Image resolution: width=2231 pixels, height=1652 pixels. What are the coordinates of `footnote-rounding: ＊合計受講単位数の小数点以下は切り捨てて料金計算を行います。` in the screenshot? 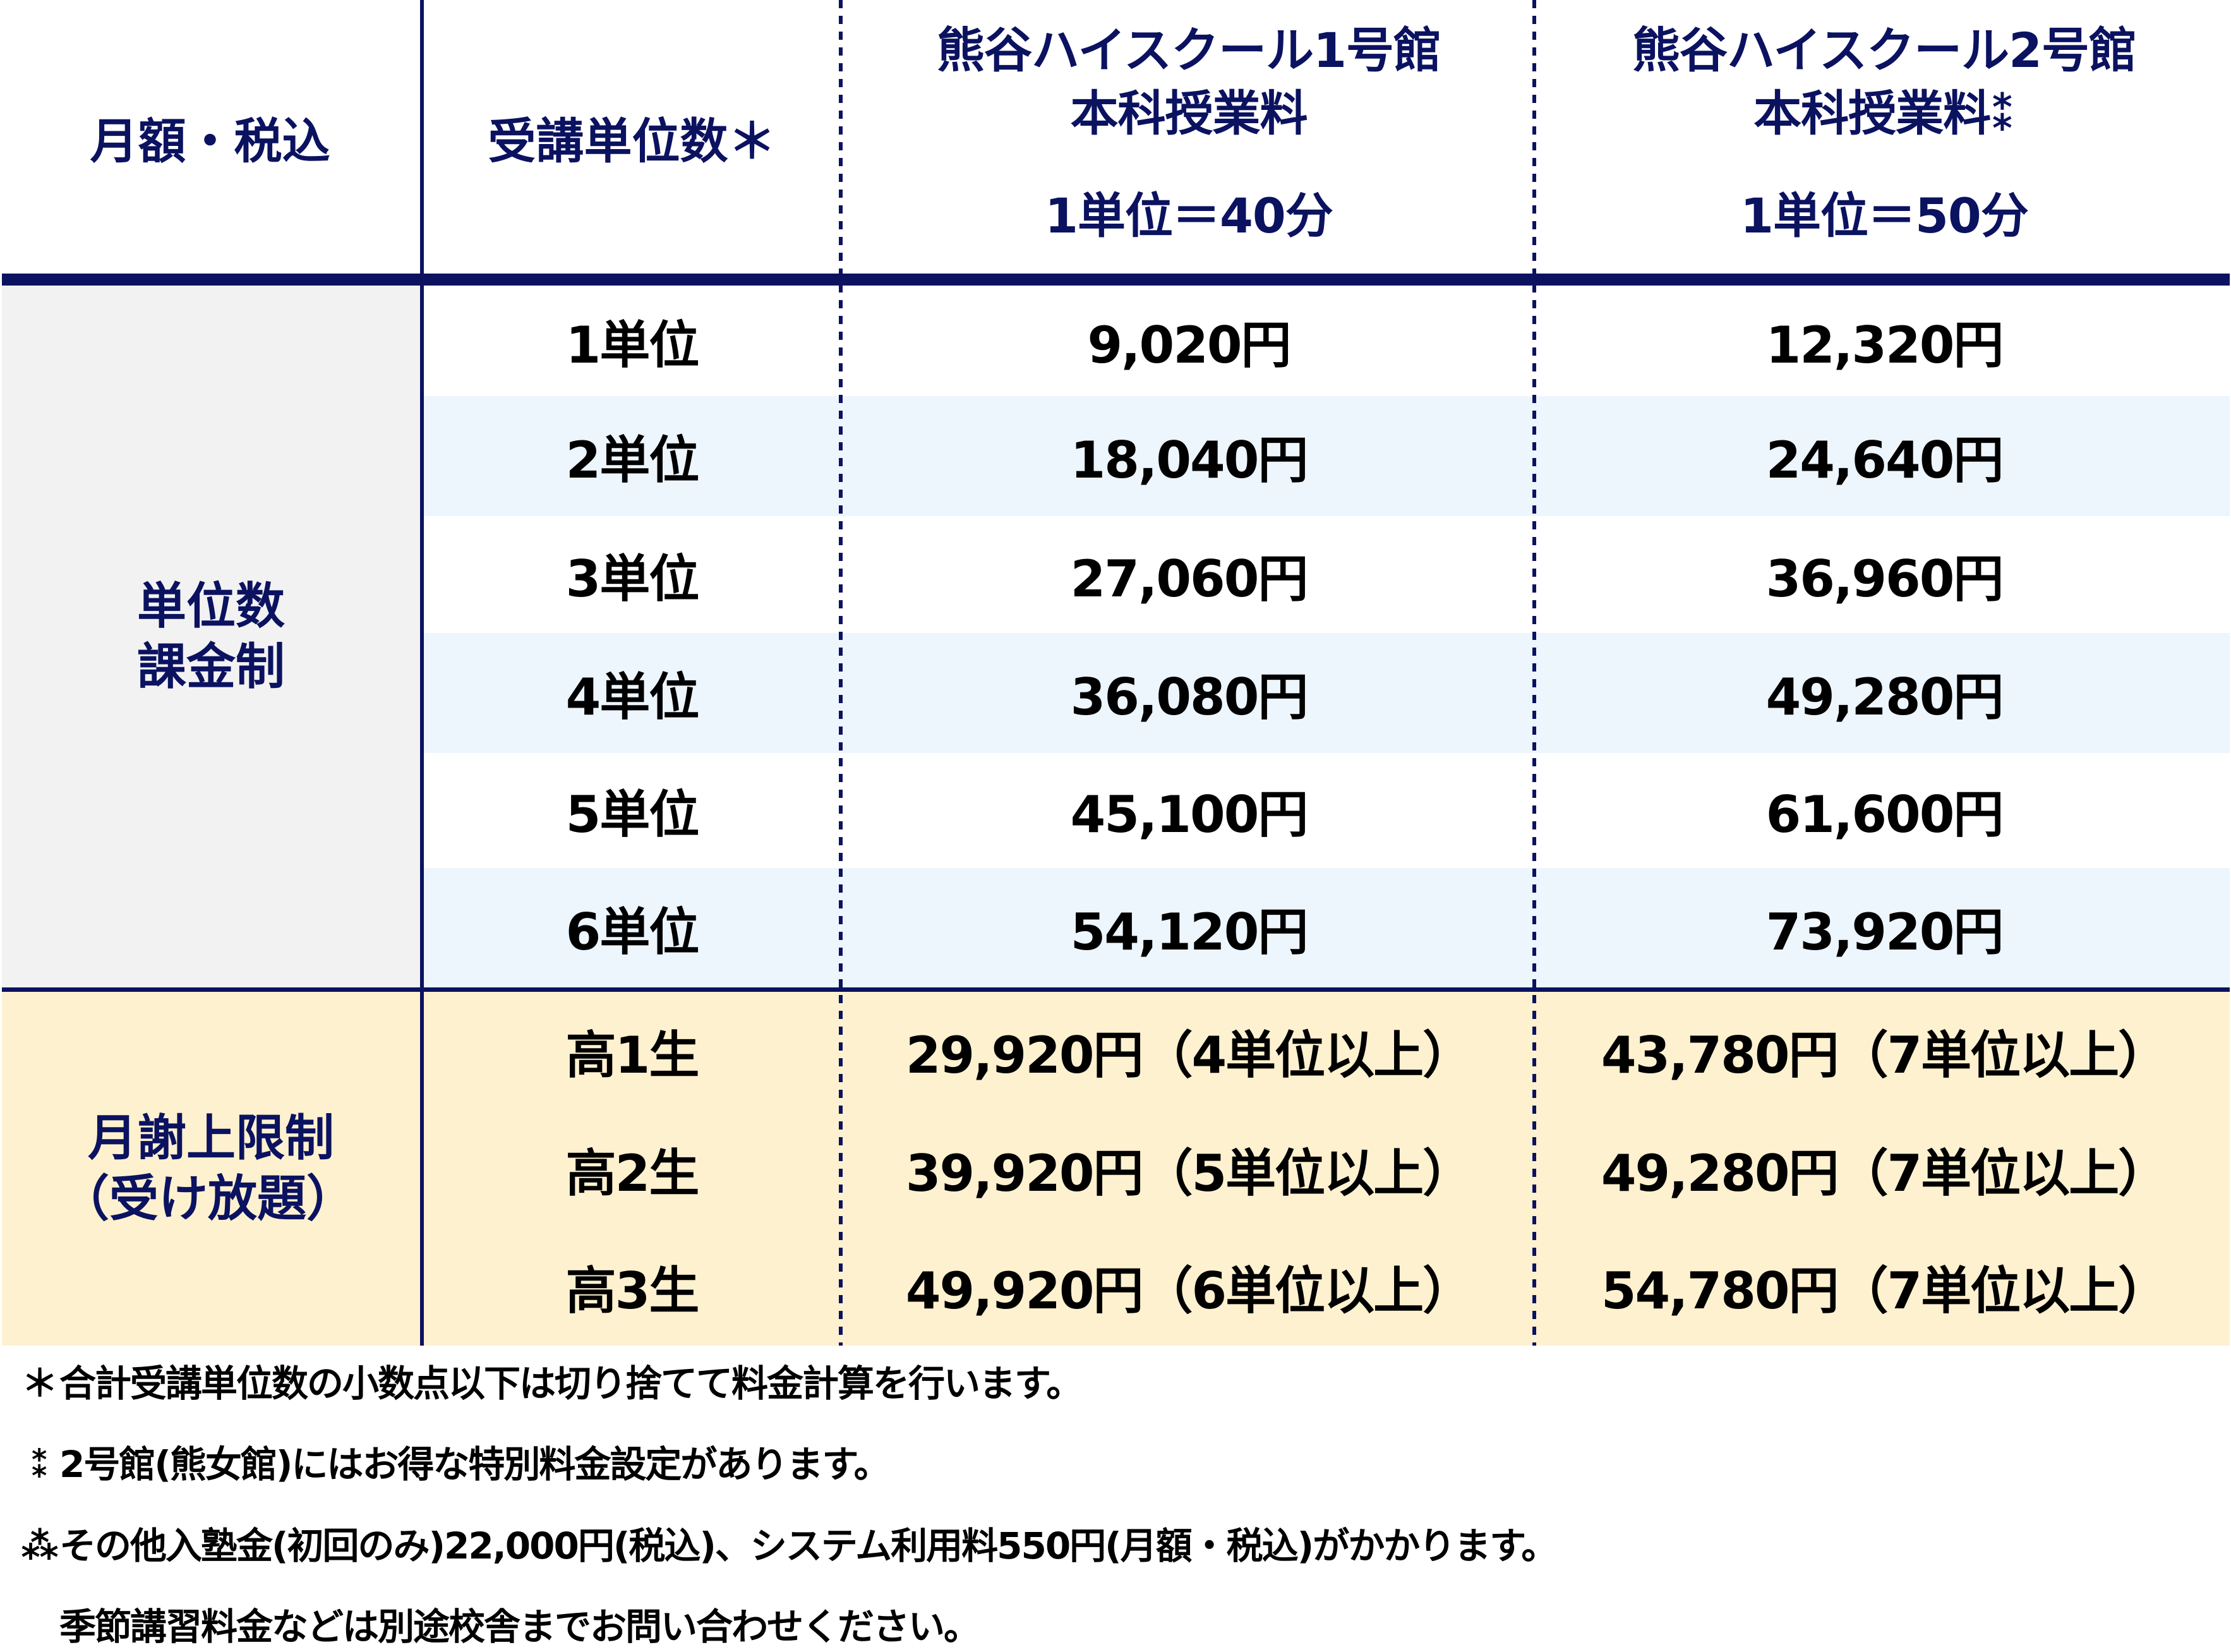 It's located at (551, 1383).